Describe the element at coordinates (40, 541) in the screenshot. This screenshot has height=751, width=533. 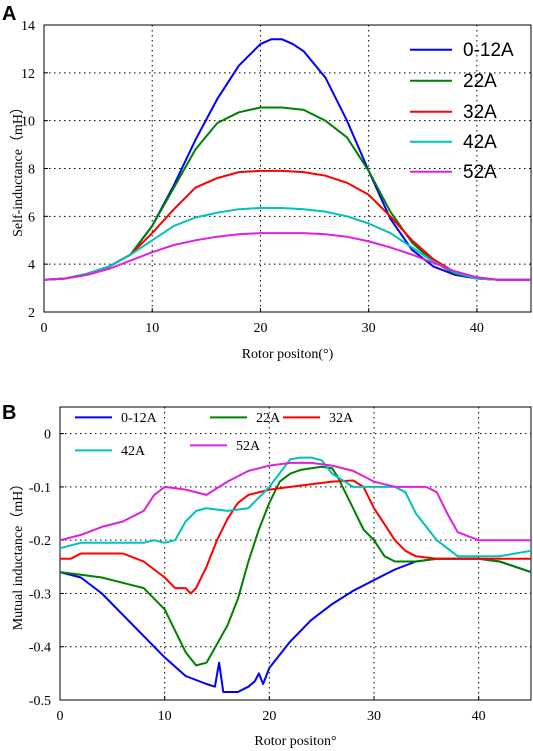
I see `panel-b-y-tick-label: -0.2` at that location.